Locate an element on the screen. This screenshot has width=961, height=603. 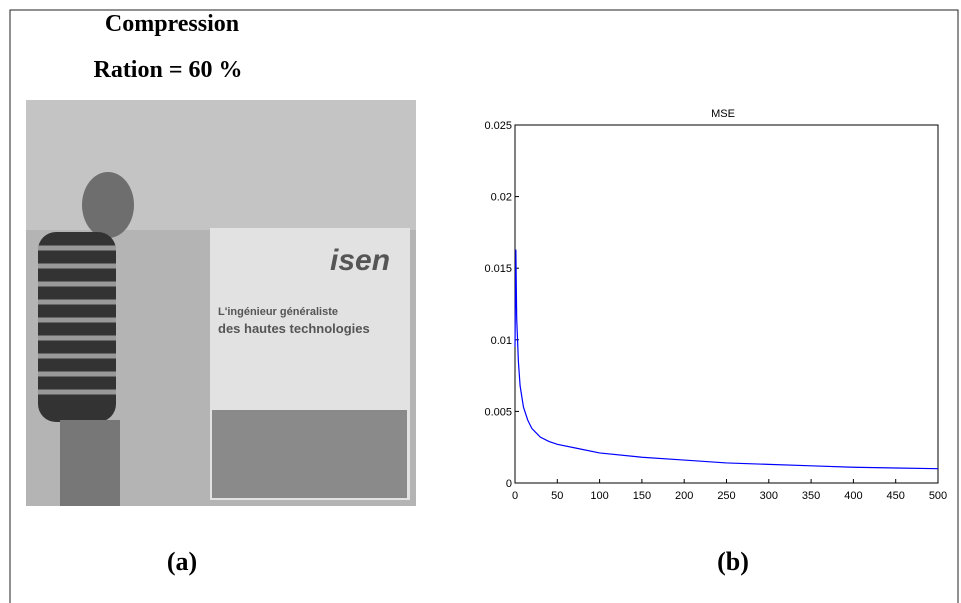
y-tick-label: 0.015 is located at coordinates (498, 269).